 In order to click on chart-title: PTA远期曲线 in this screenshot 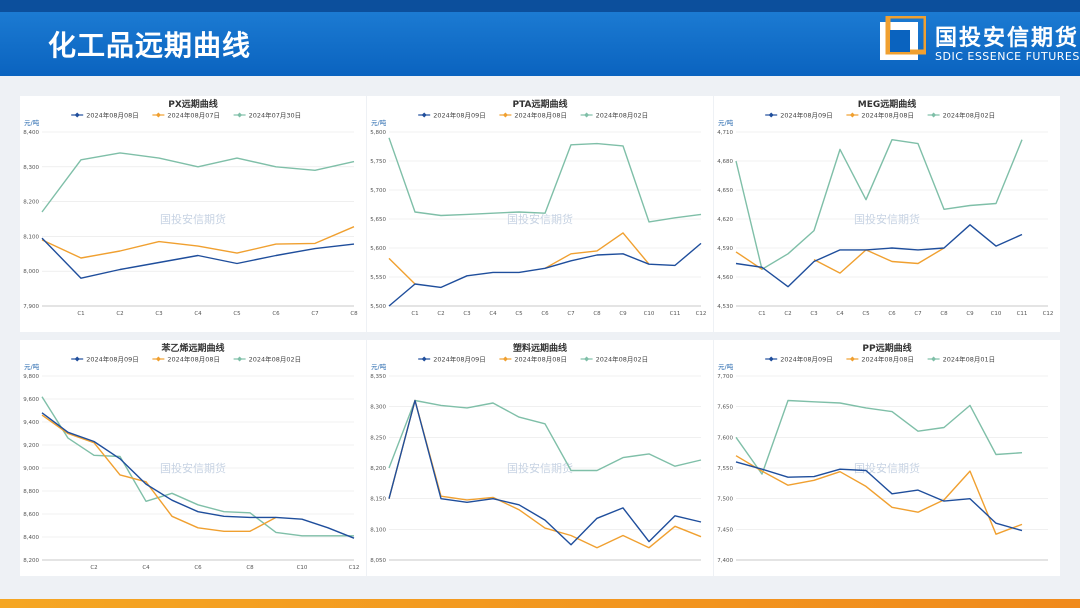, I will do `click(539, 104)`.